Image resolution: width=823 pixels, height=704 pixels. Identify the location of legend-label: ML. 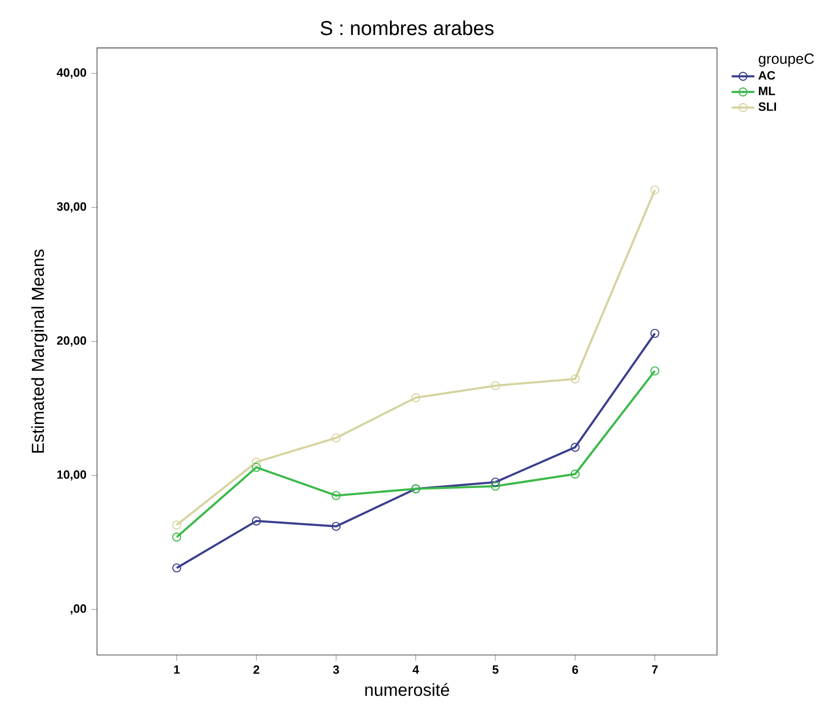
(767, 91).